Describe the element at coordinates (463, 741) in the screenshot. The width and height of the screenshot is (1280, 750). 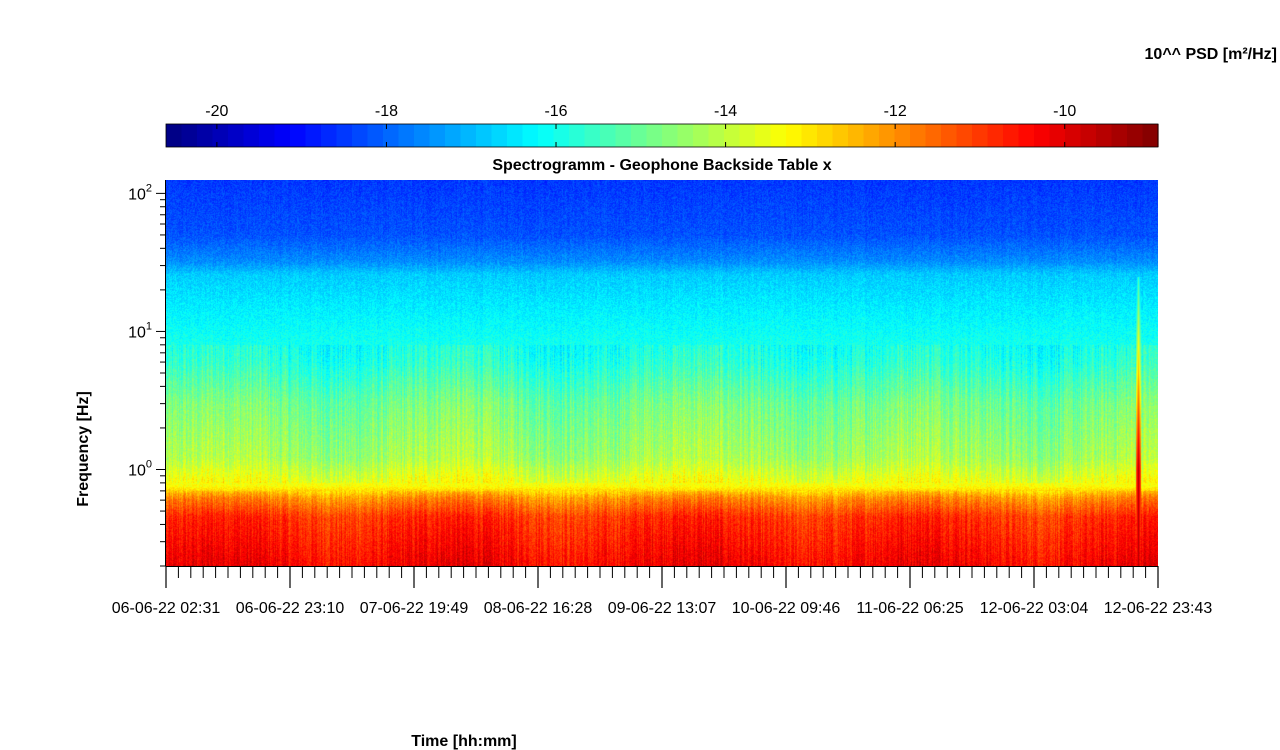
I see `x-axis-label: Time [hh:mm]` at that location.